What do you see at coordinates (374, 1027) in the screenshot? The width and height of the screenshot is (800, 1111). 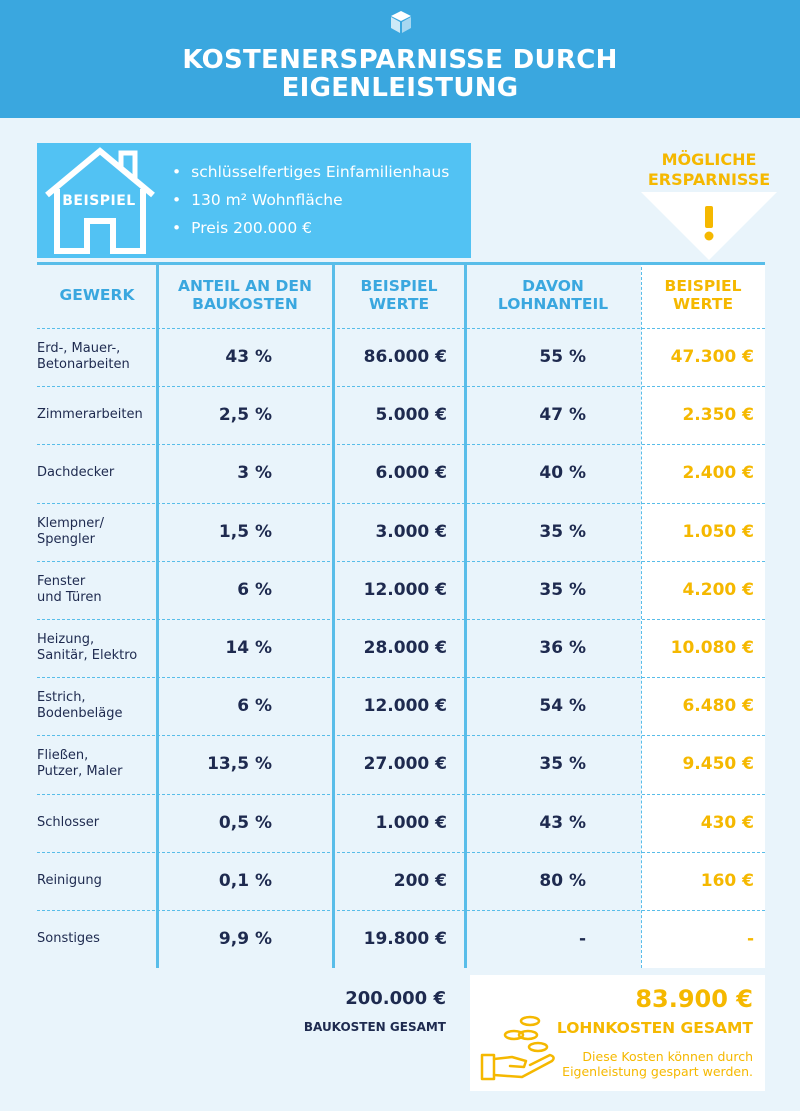 I see `base-cost-total-label: BAUKOSTEN GESAMT` at bounding box center [374, 1027].